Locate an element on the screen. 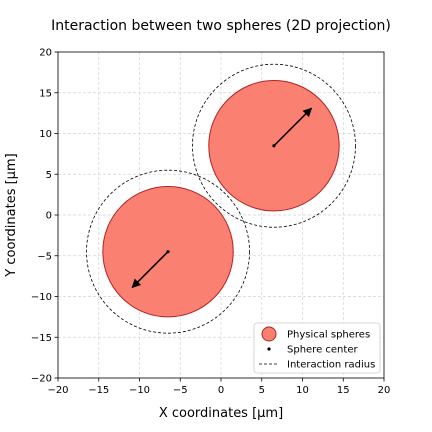 Image resolution: width=432 pixels, height=432 pixels. legend-center-marker is located at coordinates (269, 349).